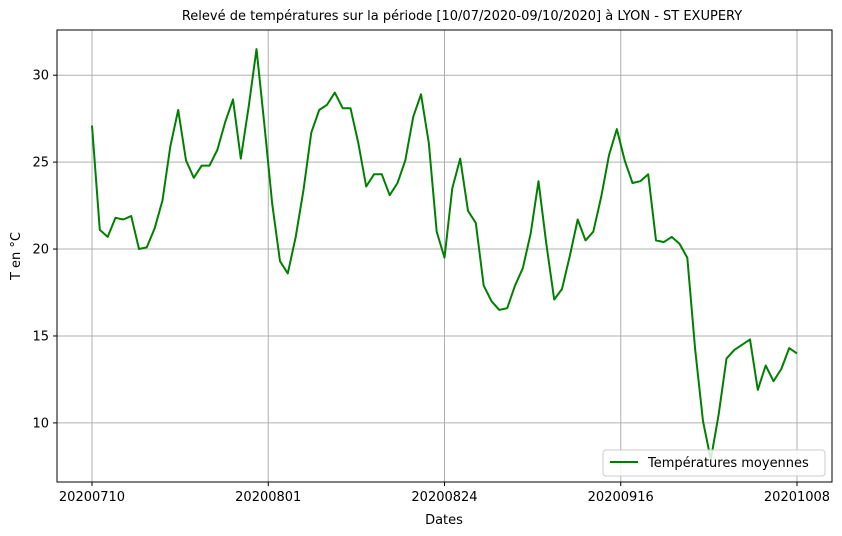 The height and width of the screenshot is (536, 842). Describe the element at coordinates (444, 520) in the screenshot. I see `x-axis-label: Dates` at that location.